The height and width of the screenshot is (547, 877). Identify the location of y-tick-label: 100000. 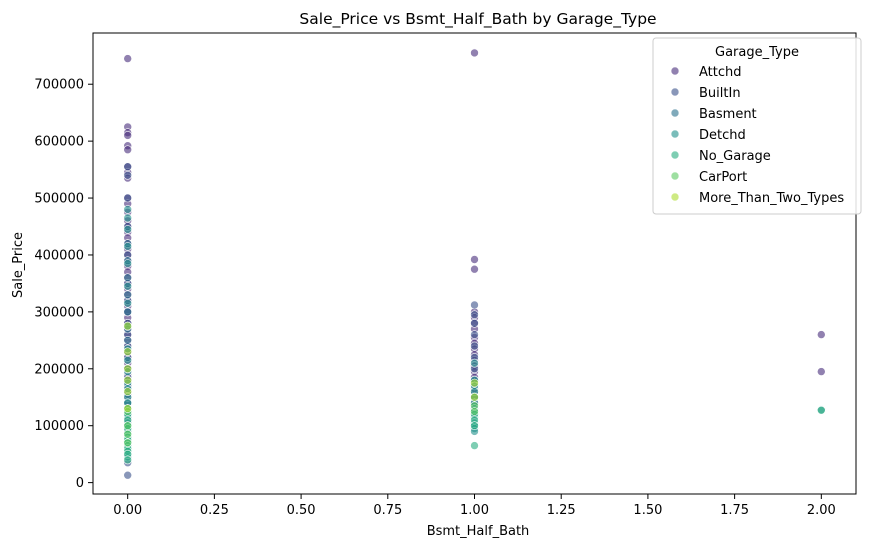
(59, 426).